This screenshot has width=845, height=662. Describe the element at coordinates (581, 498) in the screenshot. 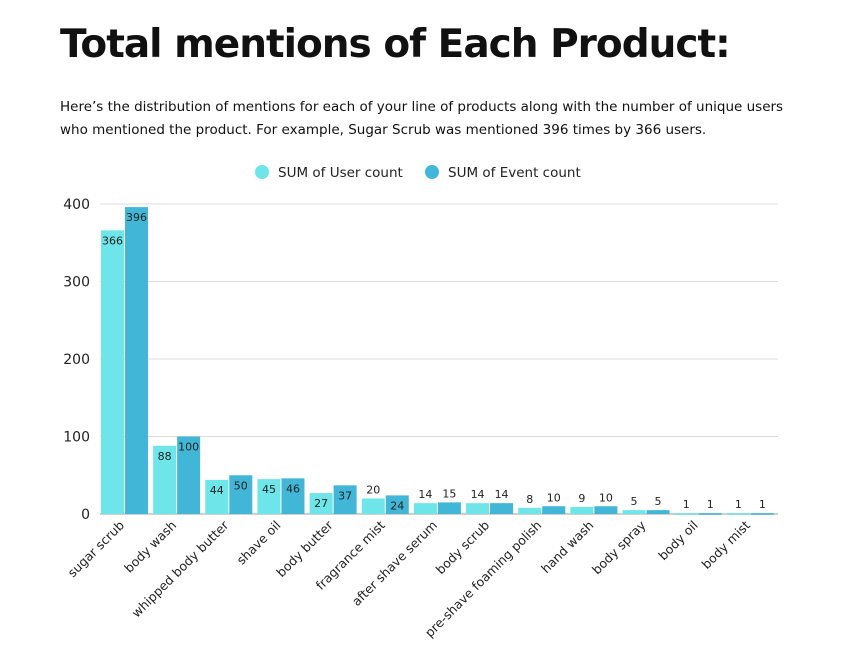

I see `data-label: 9` at that location.